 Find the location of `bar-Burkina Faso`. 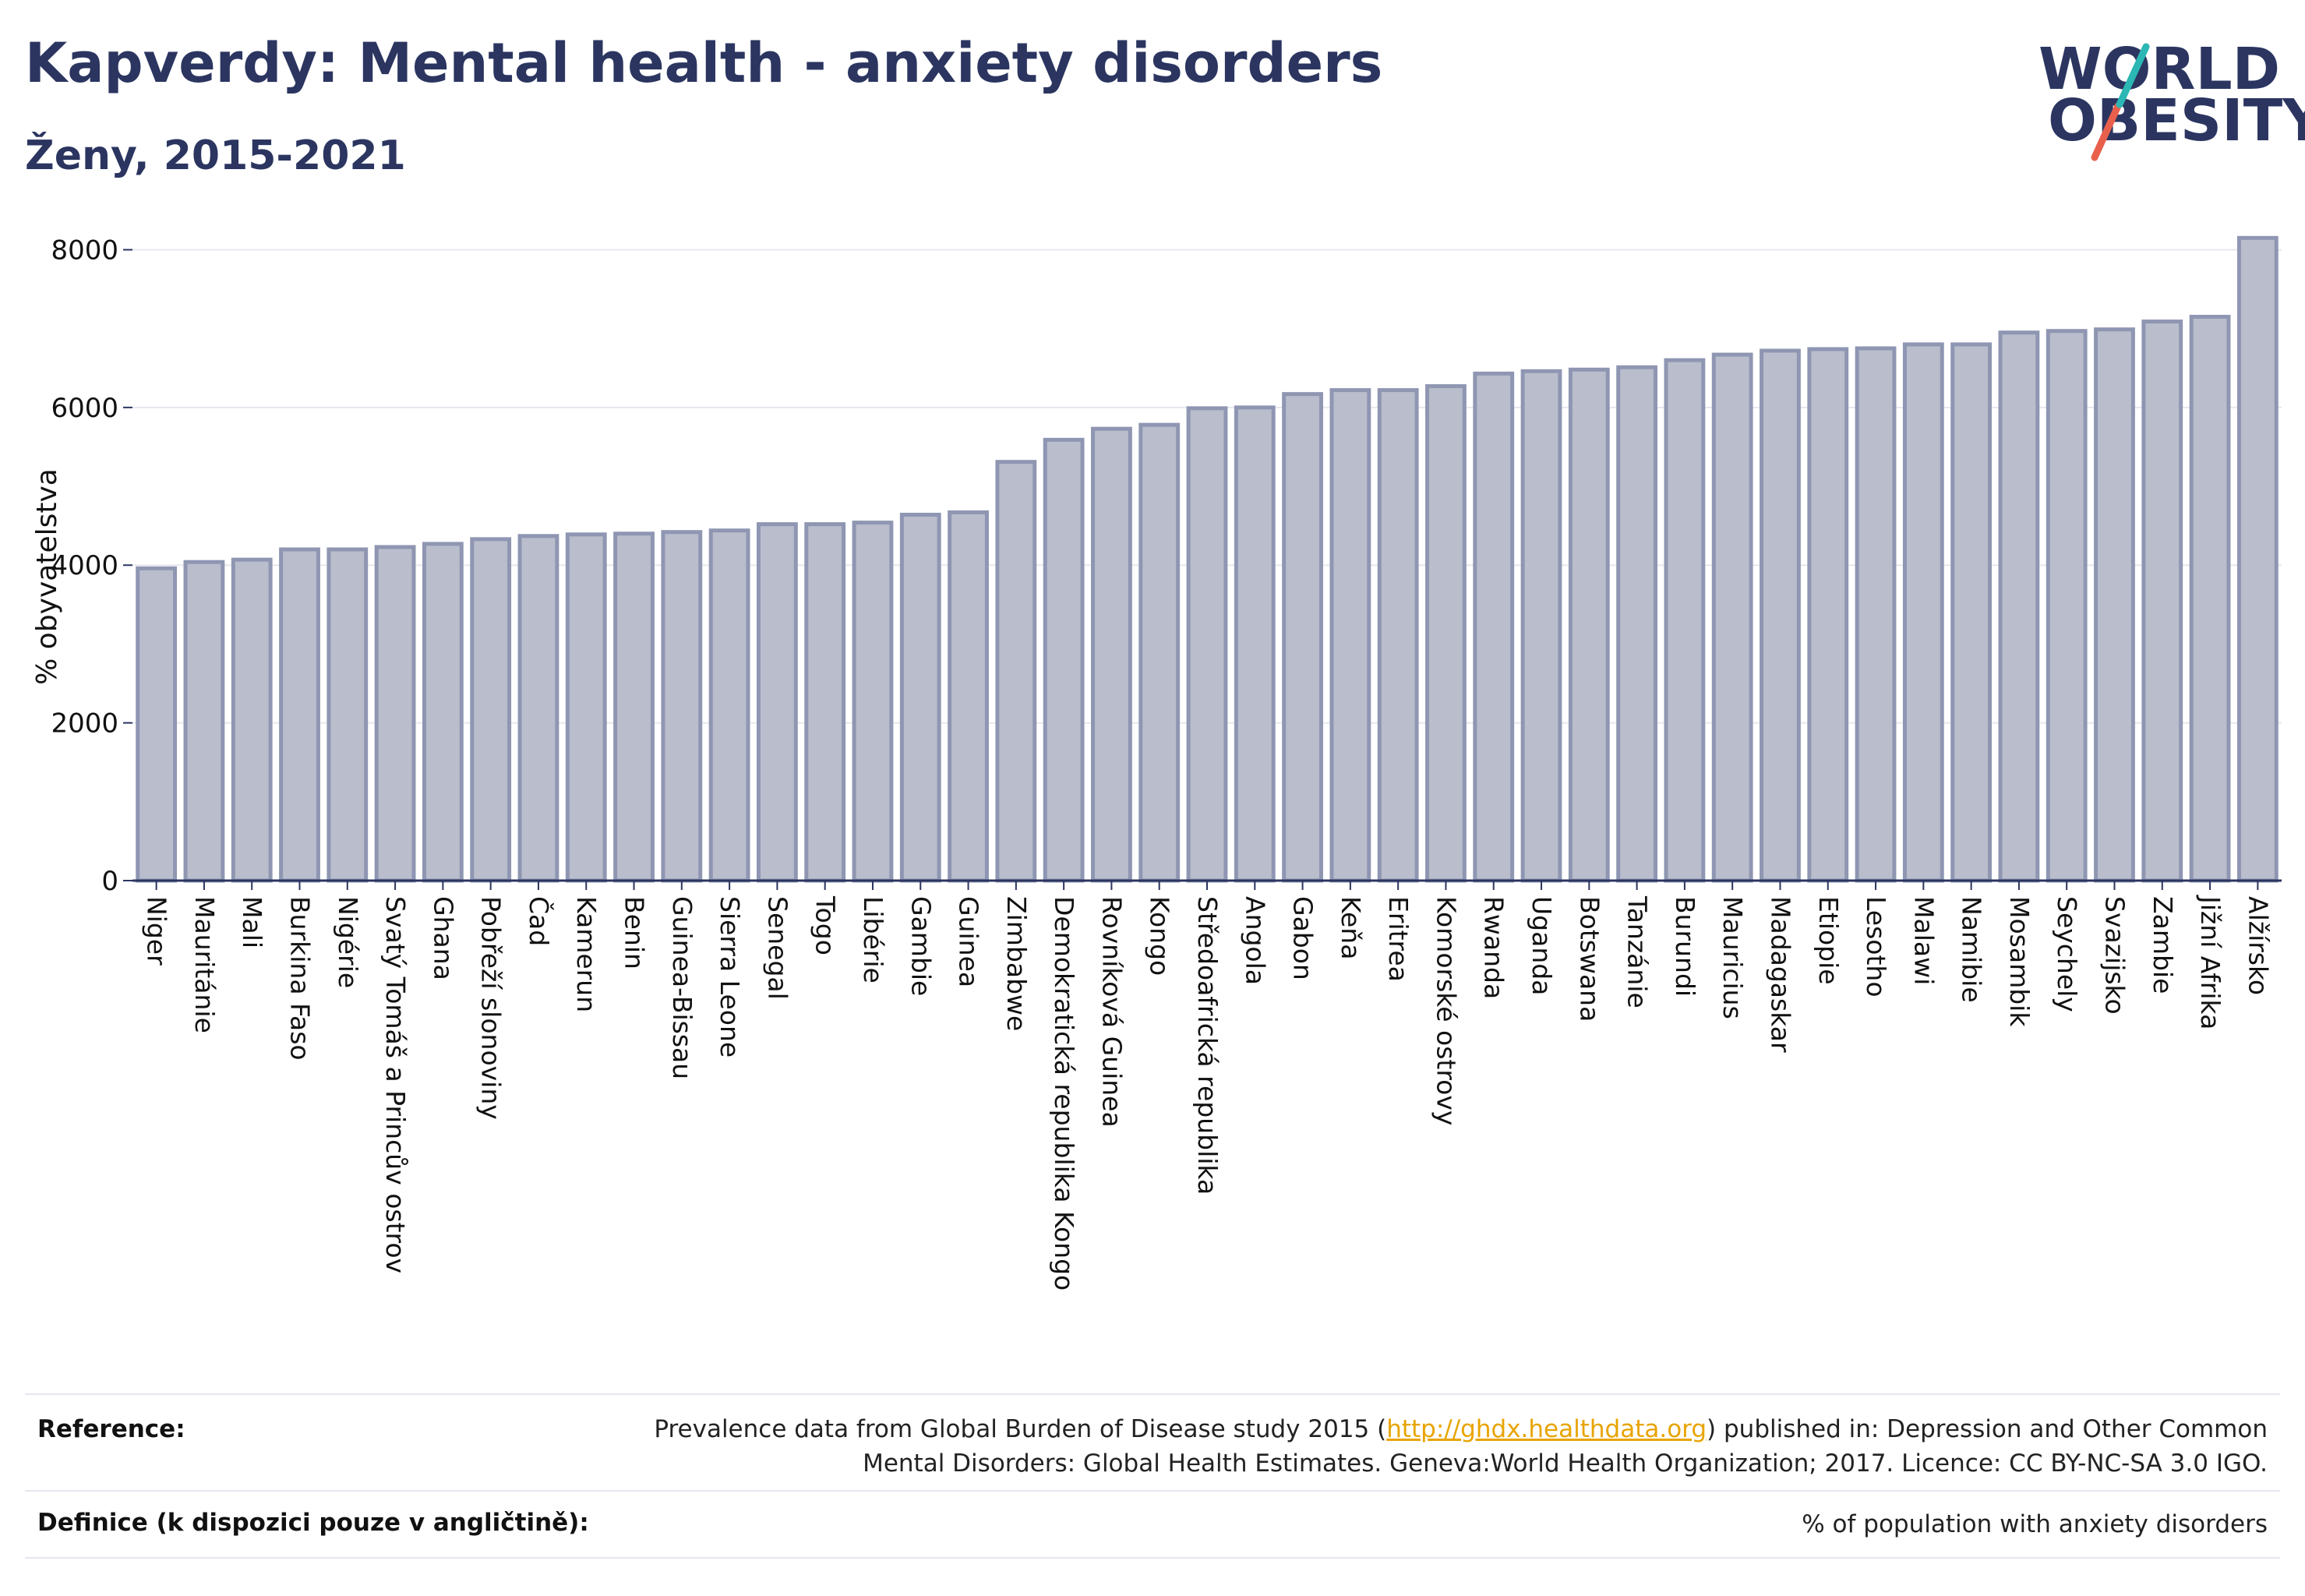

bar-Burkina Faso is located at coordinates (299, 715).